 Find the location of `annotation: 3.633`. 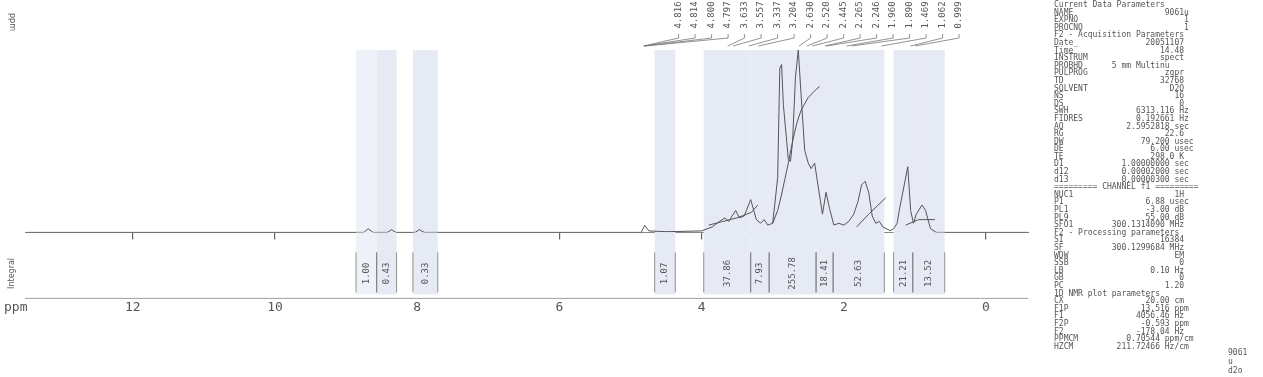

annotation: 3.633 is located at coordinates (743, 15).